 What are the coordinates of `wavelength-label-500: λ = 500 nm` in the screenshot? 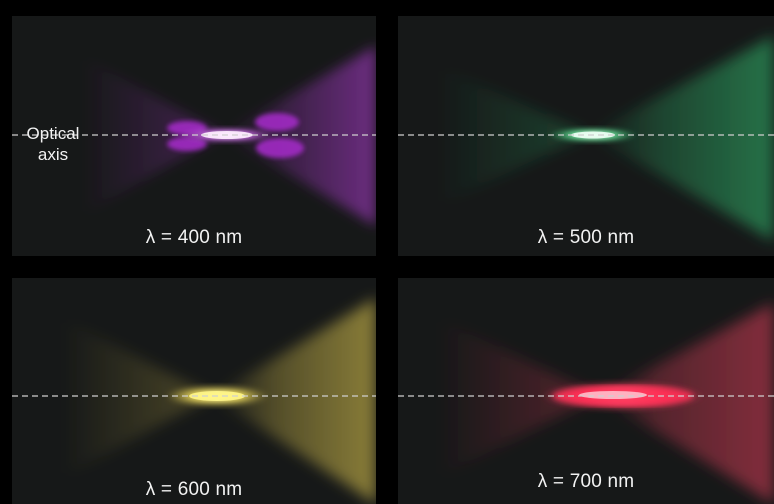 It's located at (586, 237).